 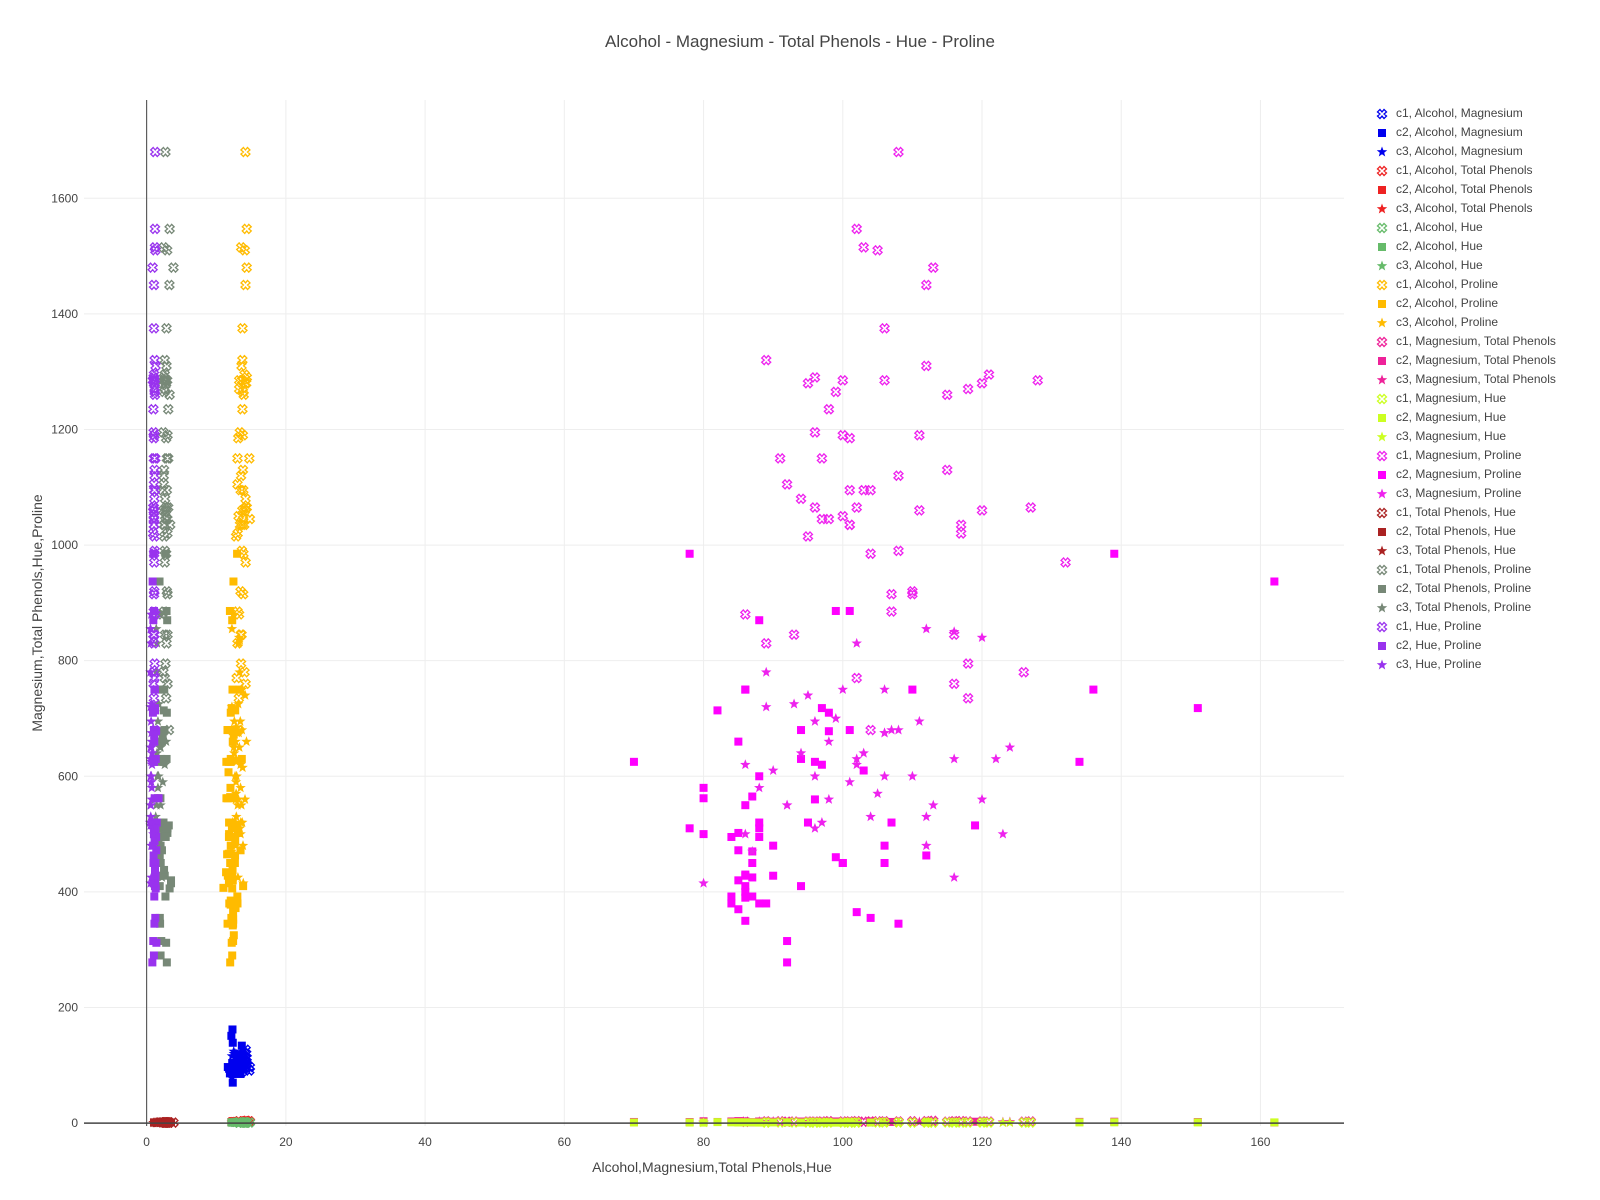 What do you see at coordinates (1447, 284) in the screenshot?
I see `legend-label: c1, Alcohol, Proline` at bounding box center [1447, 284].